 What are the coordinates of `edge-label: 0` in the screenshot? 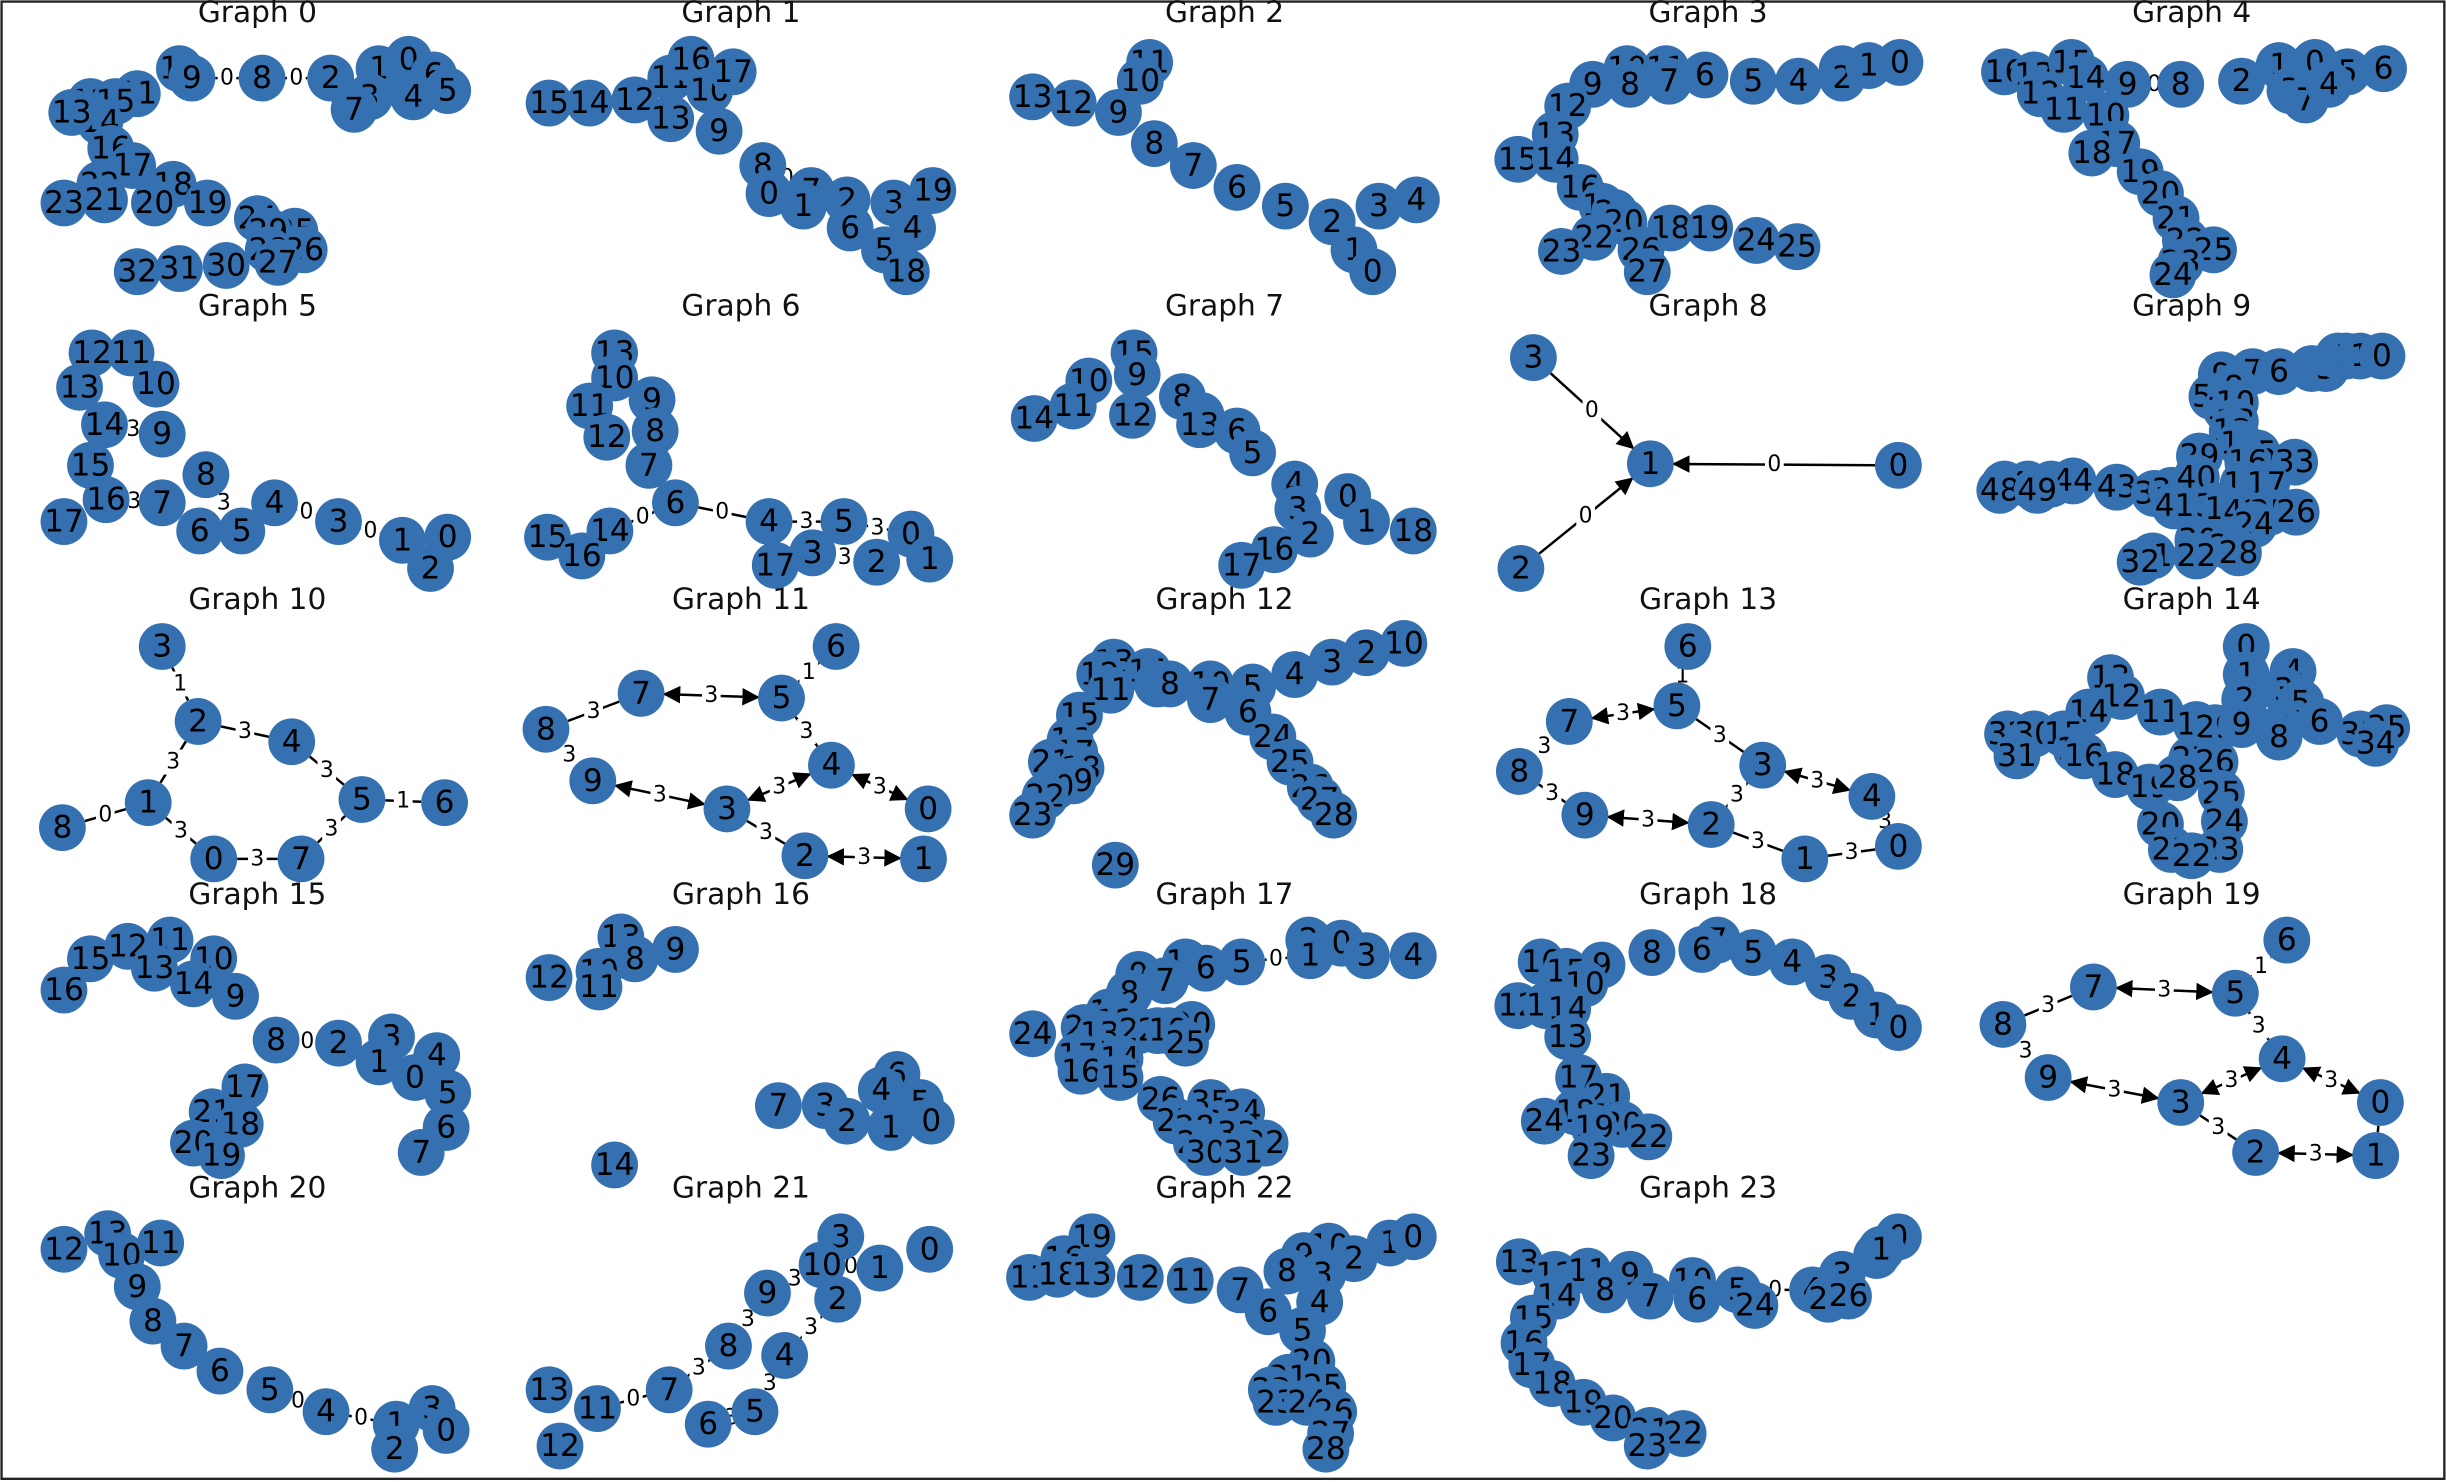 It's located at (361, 1418).